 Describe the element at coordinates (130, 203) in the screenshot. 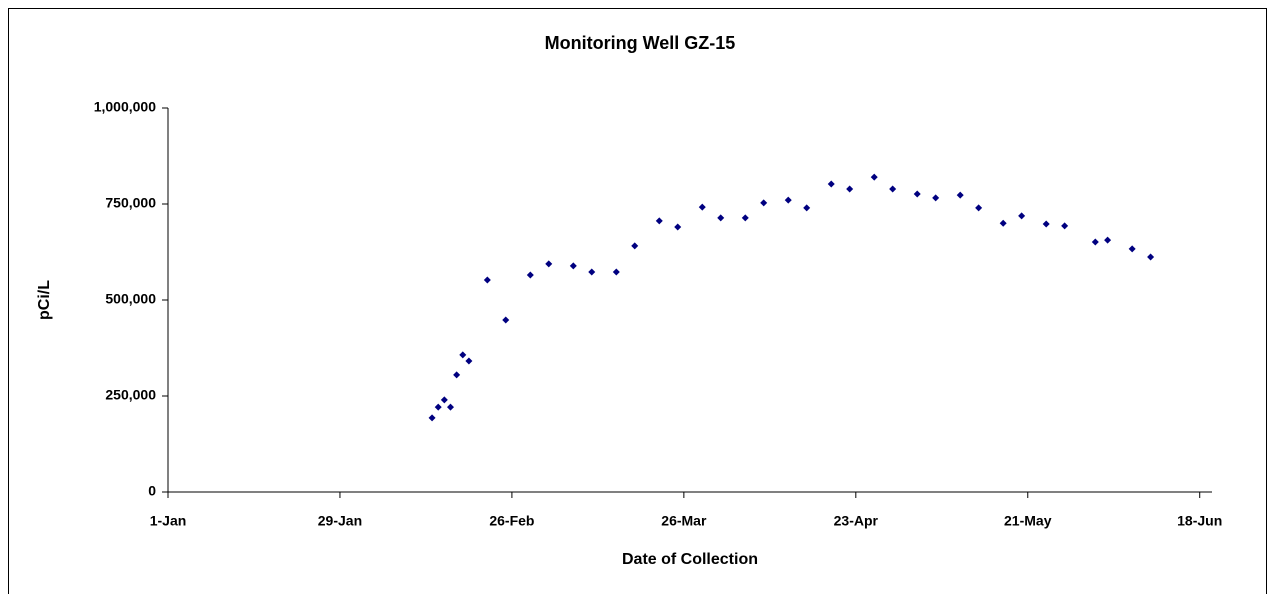

I see `y-tick-label: 750,000` at that location.